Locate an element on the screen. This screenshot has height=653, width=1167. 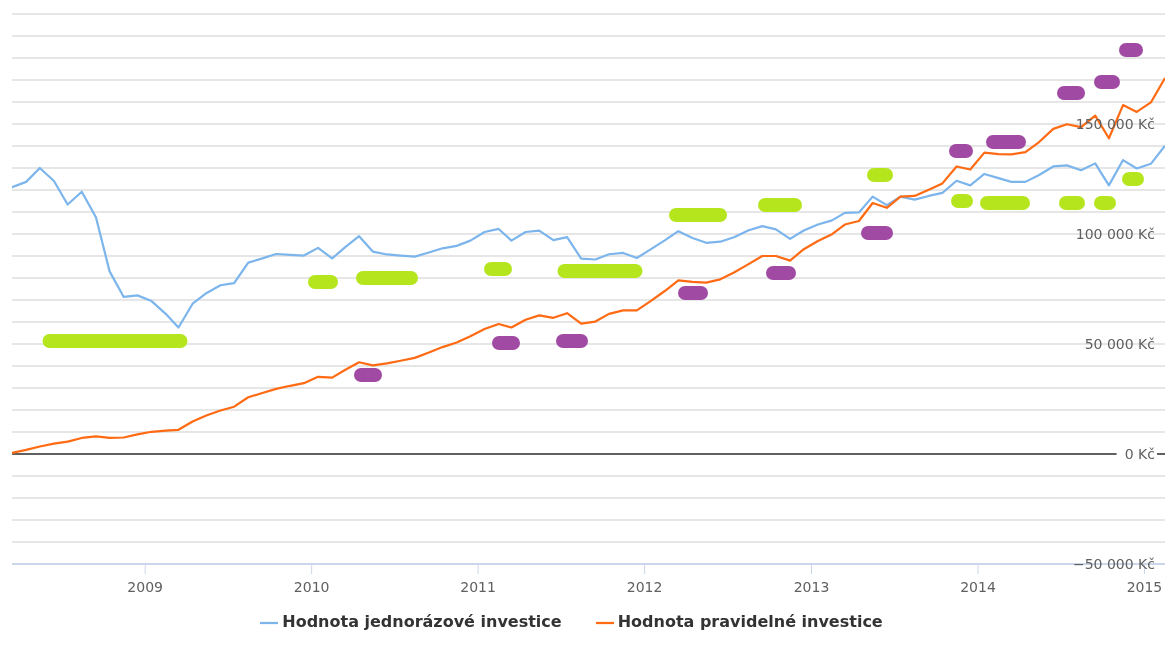
x-tick-label: 2009 is located at coordinates (145, 586).